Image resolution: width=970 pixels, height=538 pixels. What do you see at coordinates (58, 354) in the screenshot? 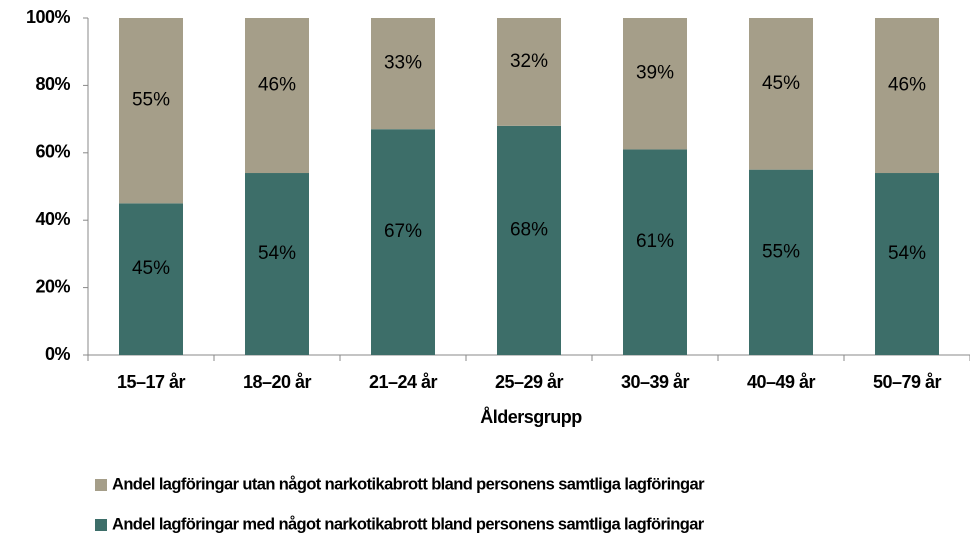
I see `y-tick-label: 0%` at bounding box center [58, 354].